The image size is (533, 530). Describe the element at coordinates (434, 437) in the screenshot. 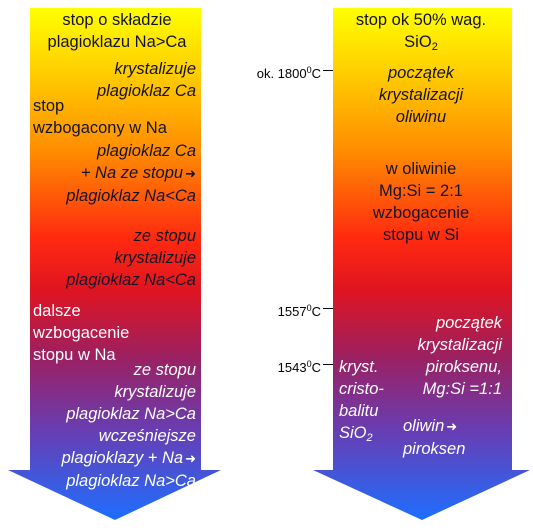

I see `right-step-5: oliwin ➜ piroksen` at that location.